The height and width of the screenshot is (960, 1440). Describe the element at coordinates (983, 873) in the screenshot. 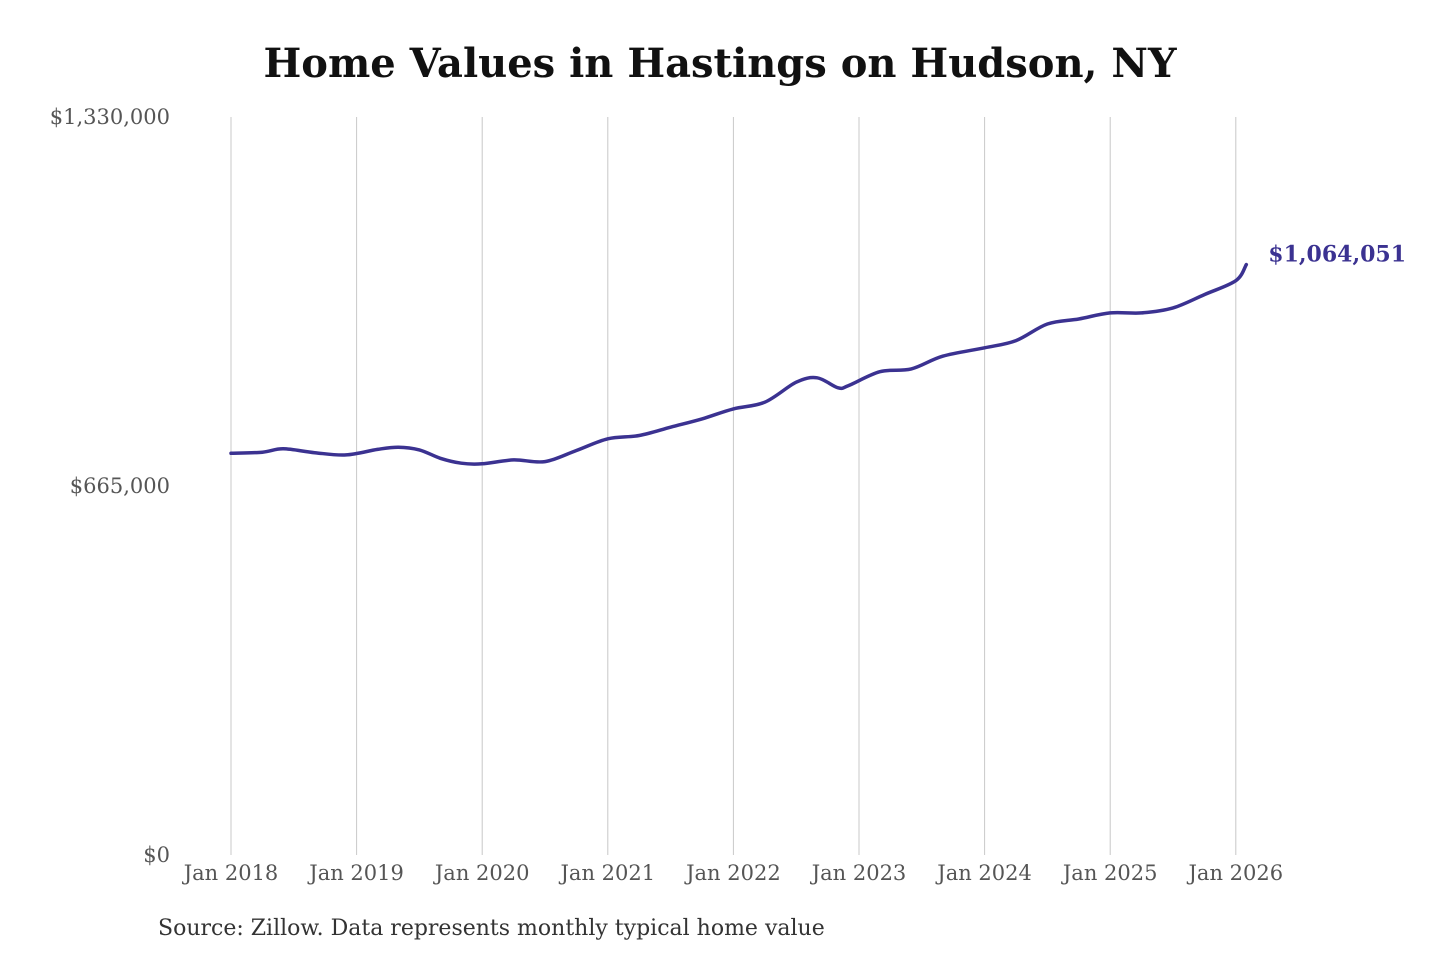

I see `x-tick-label: Jan 2024` at that location.